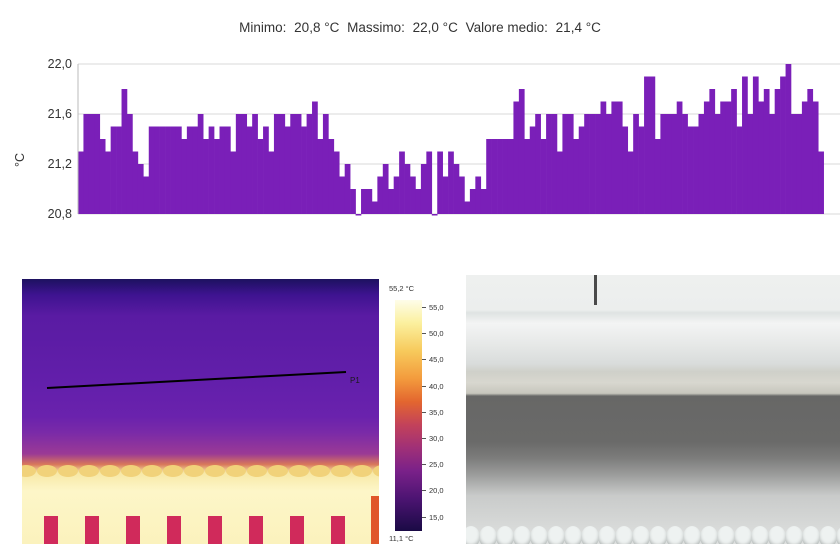 The width and height of the screenshot is (840, 544). Describe the element at coordinates (60, 64) in the screenshot. I see `y-tick-label: 22,0` at that location.